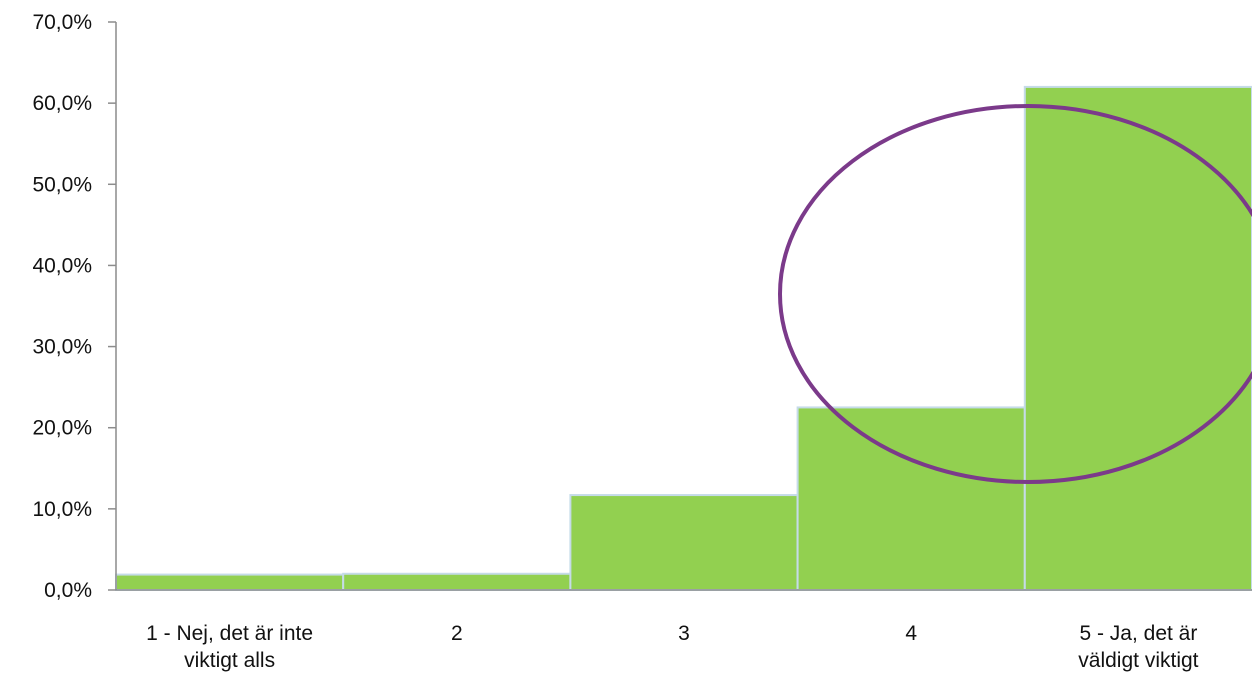  I want to click on x-category-label-line: väldigt viktigt, so click(1138, 660).